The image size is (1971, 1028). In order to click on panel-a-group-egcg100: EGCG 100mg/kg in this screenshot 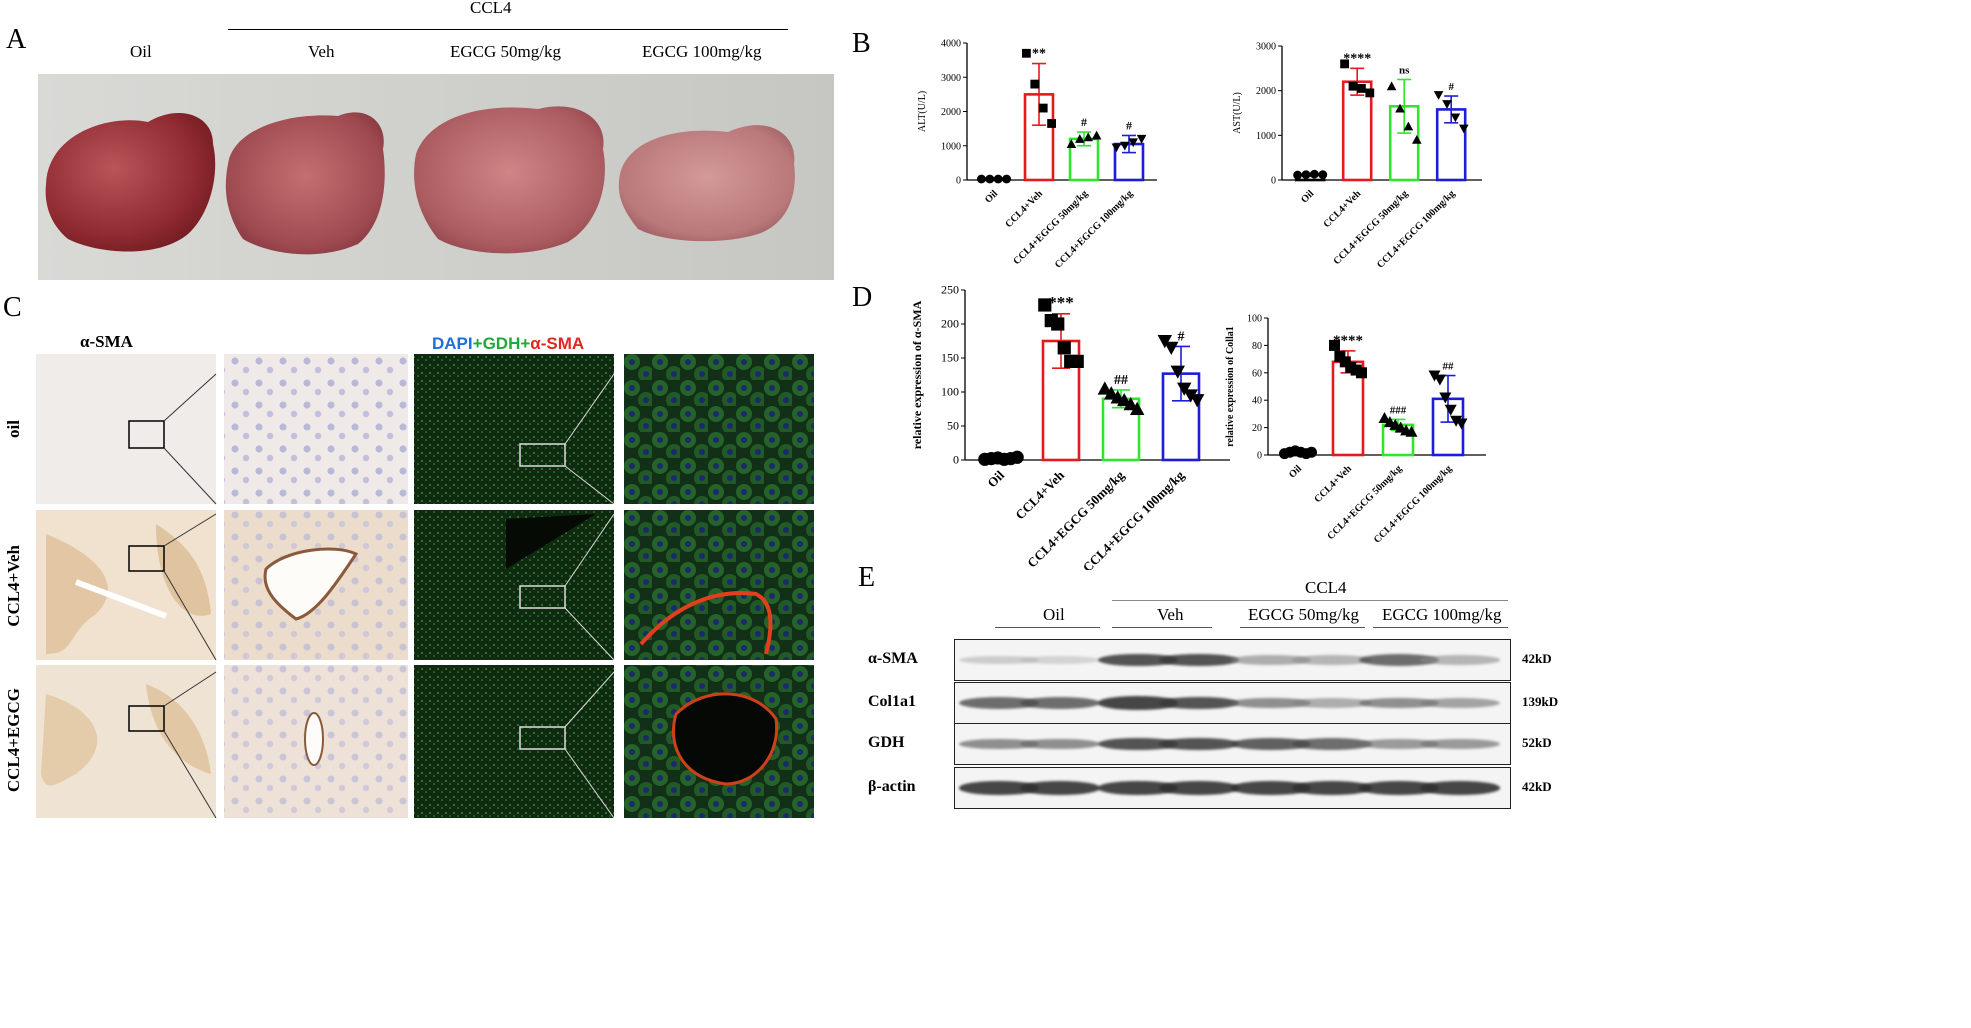, I will do `click(702, 51)`.